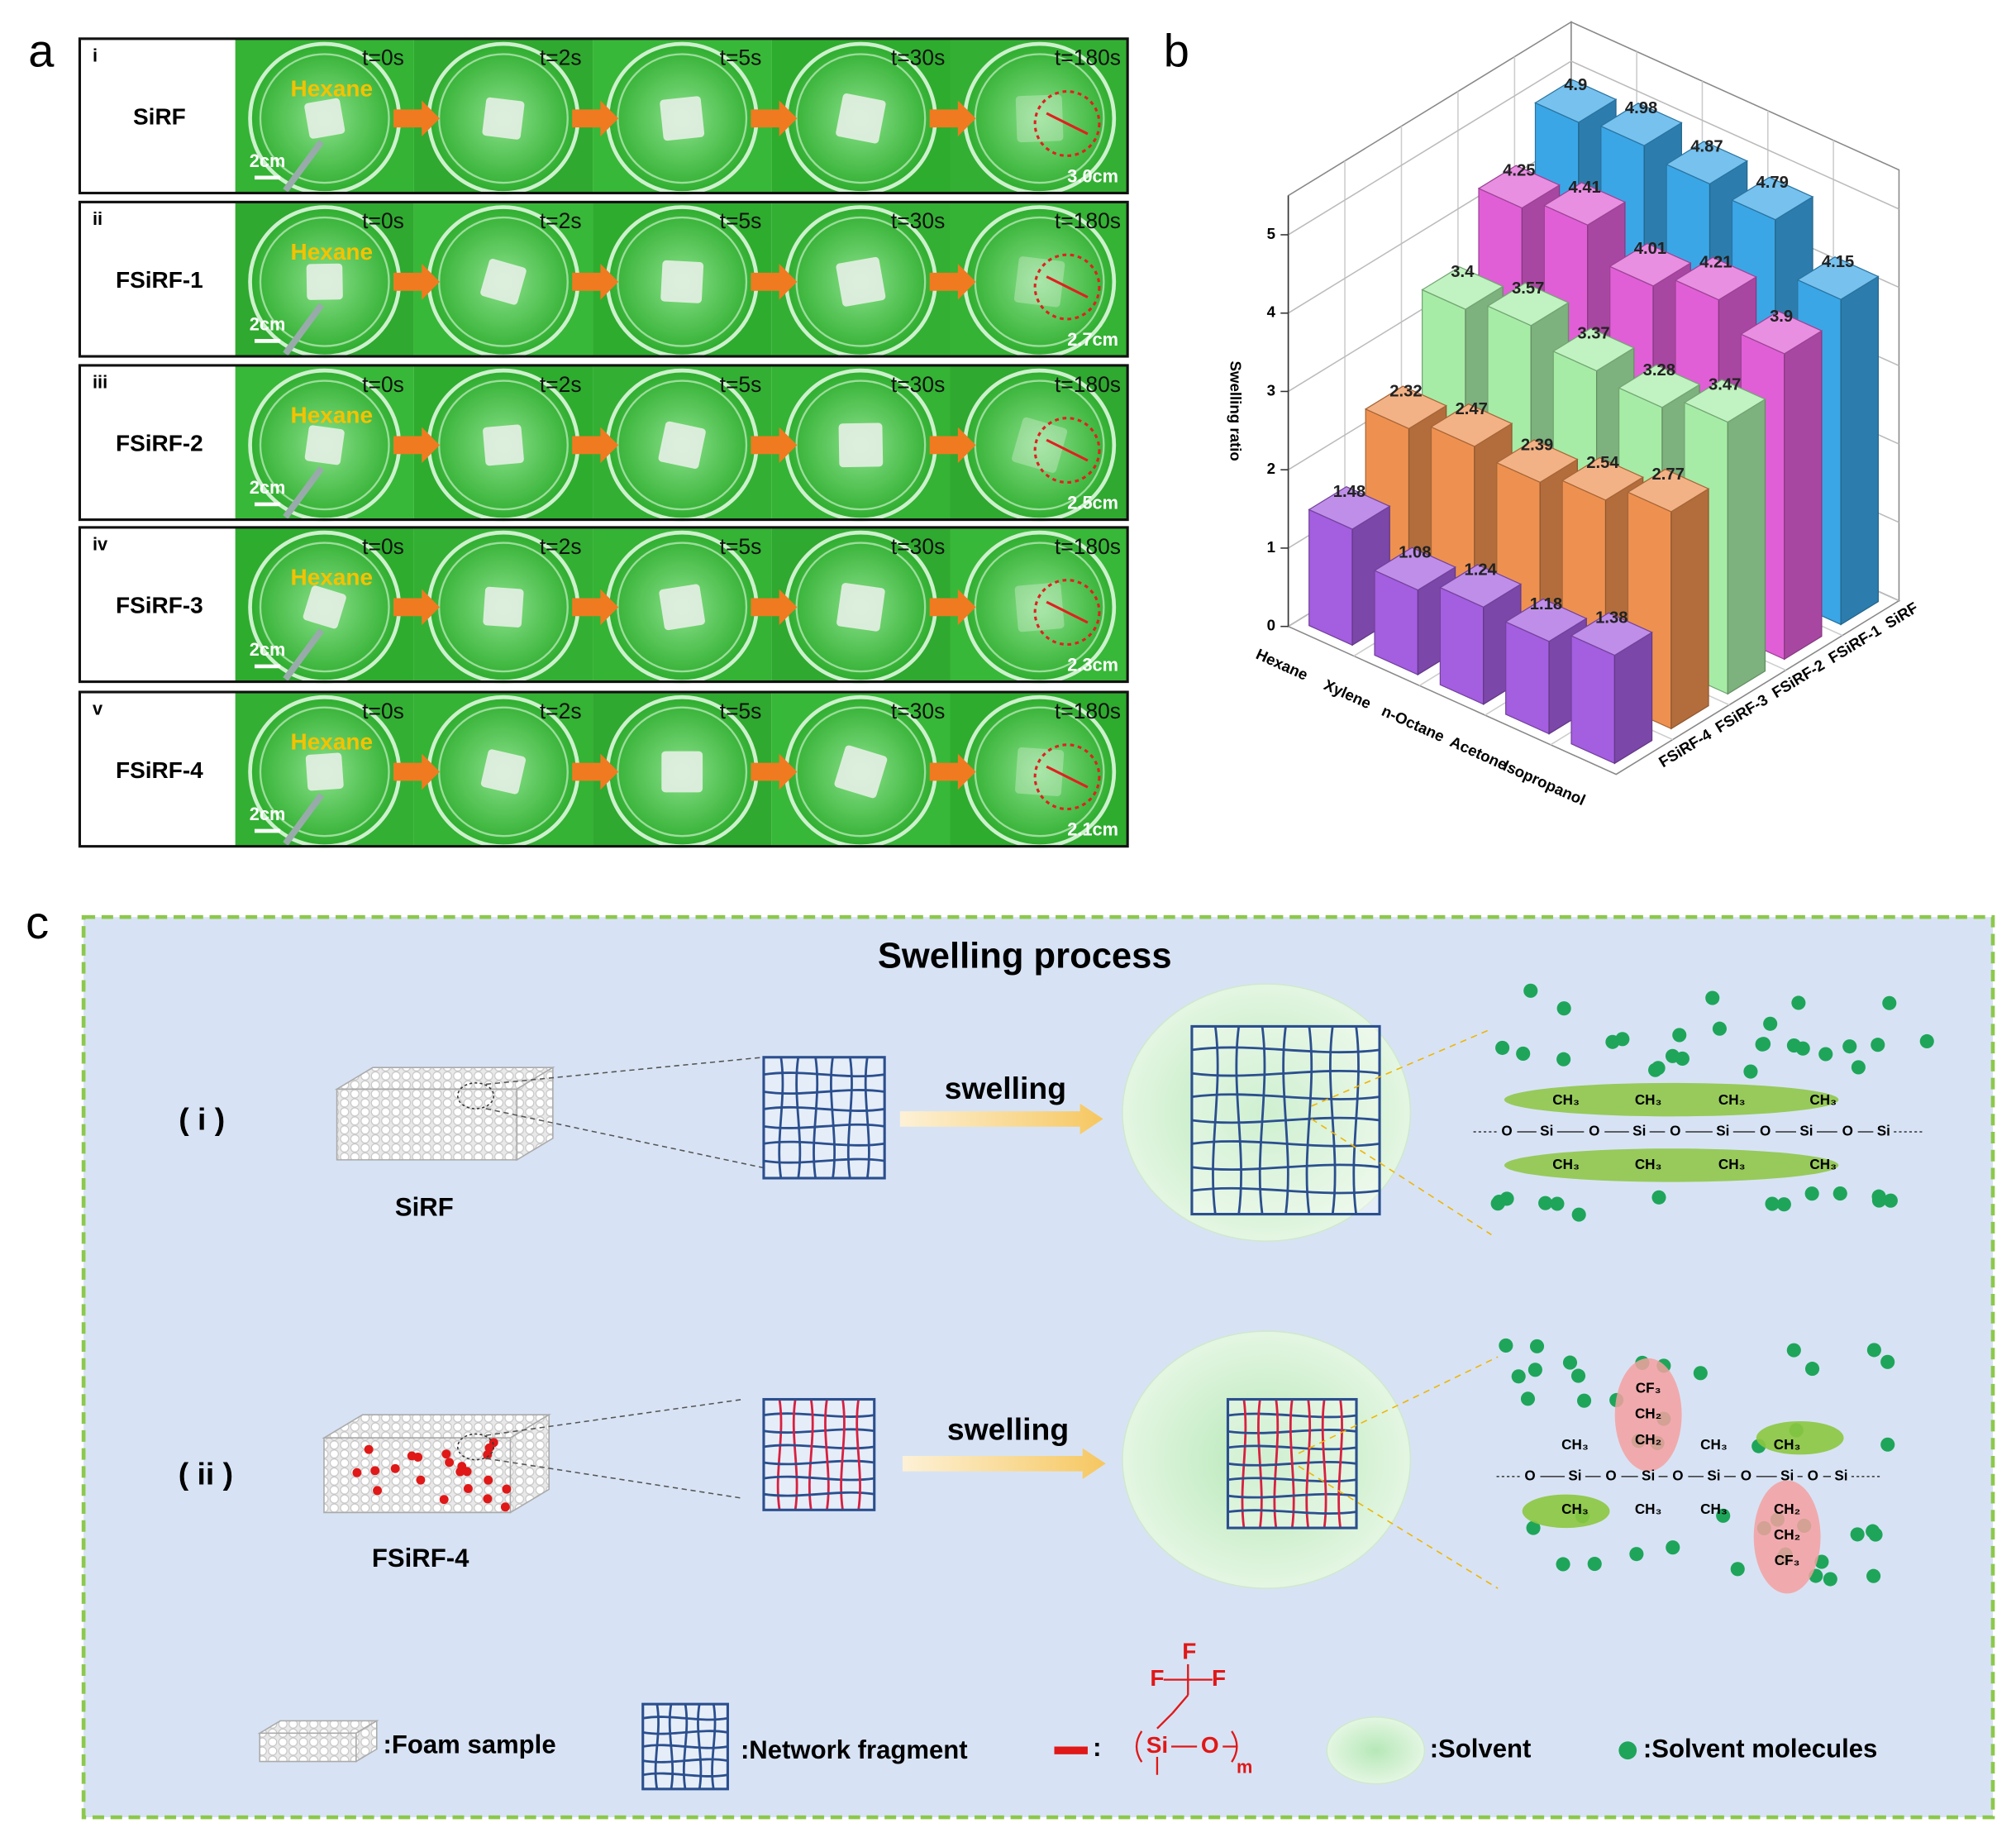 The width and height of the screenshot is (2016, 1847). Describe the element at coordinates (366, 1741) in the screenshot. I see `foam-side` at that location.